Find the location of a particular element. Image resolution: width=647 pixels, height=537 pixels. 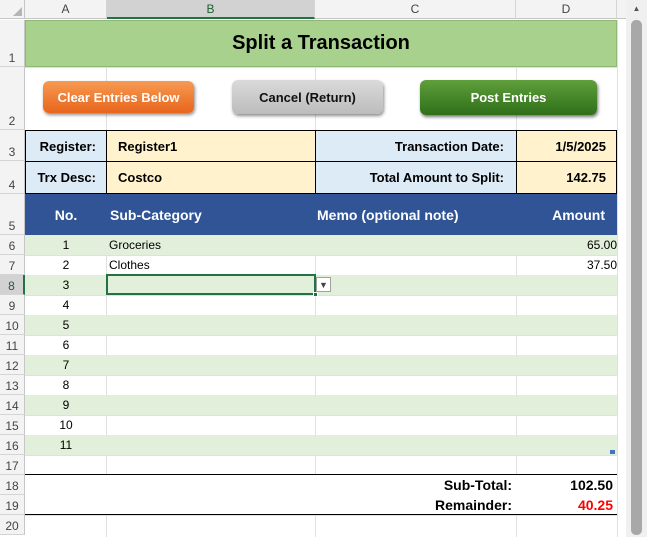

amount-cell: 37.50 is located at coordinates (601, 265).